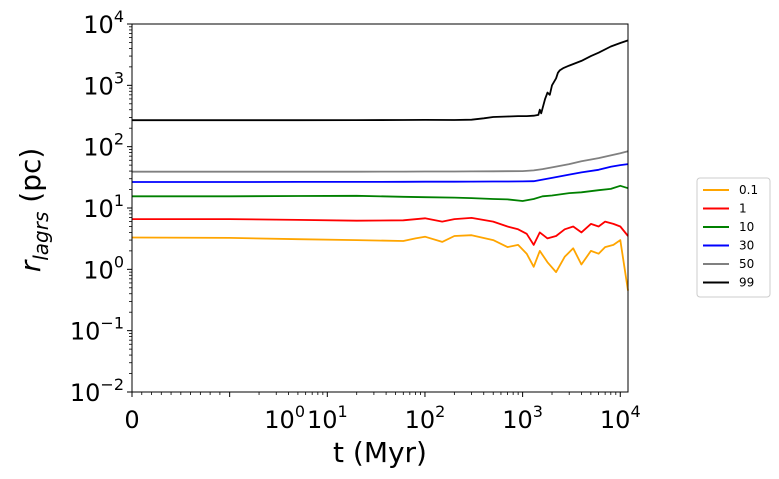 This screenshot has height=479, width=779. I want to click on legend-label: 30, so click(746, 246).